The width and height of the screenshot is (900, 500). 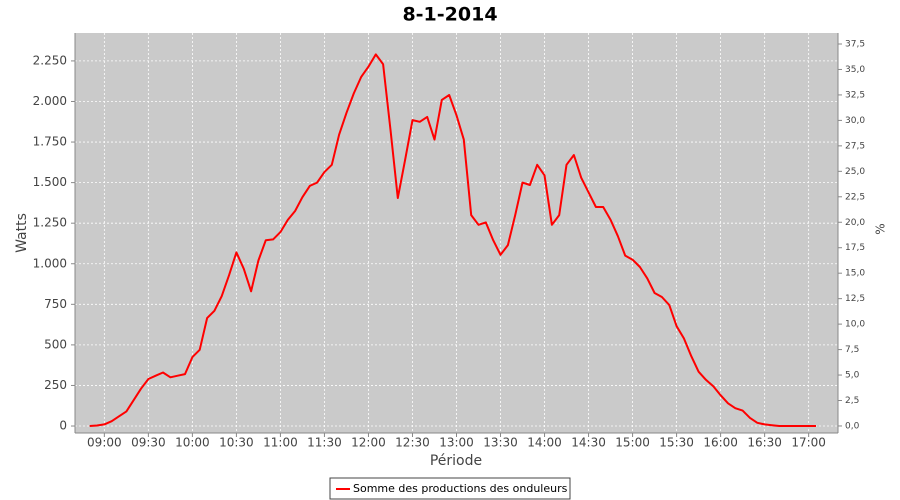 I want to click on x-tick-label: 13:30, so click(x=500, y=443).